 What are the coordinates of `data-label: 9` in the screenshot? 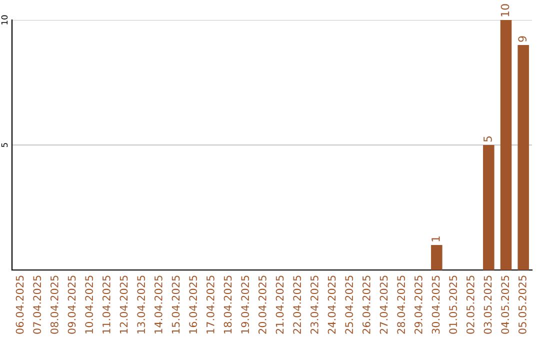 It's located at (522, 39).